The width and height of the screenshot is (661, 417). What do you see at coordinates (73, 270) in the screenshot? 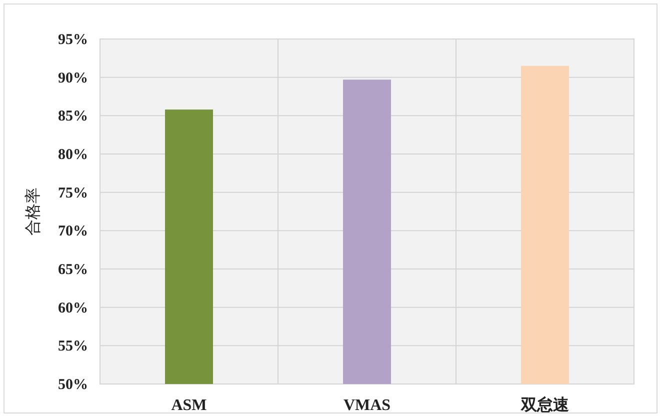
I see `y-tick-label: 65%` at bounding box center [73, 270].